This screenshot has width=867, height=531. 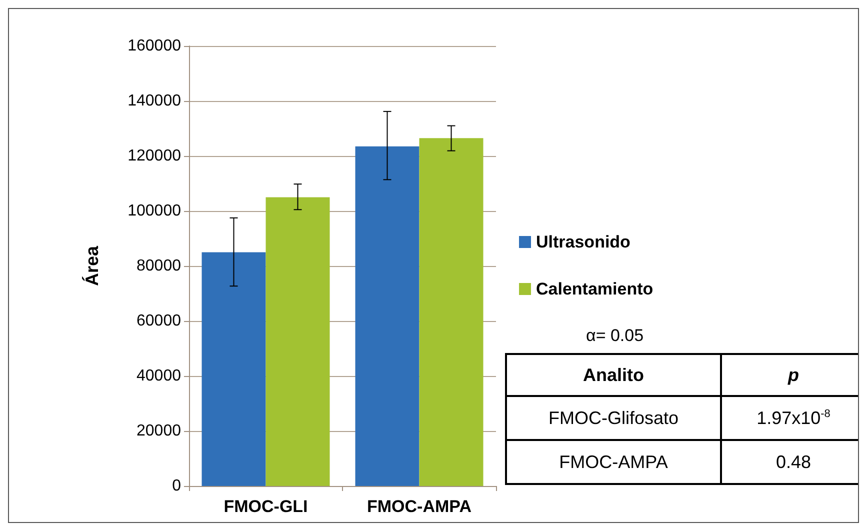 What do you see at coordinates (159, 431) in the screenshot?
I see `y-tick-label: 20000` at bounding box center [159, 431].